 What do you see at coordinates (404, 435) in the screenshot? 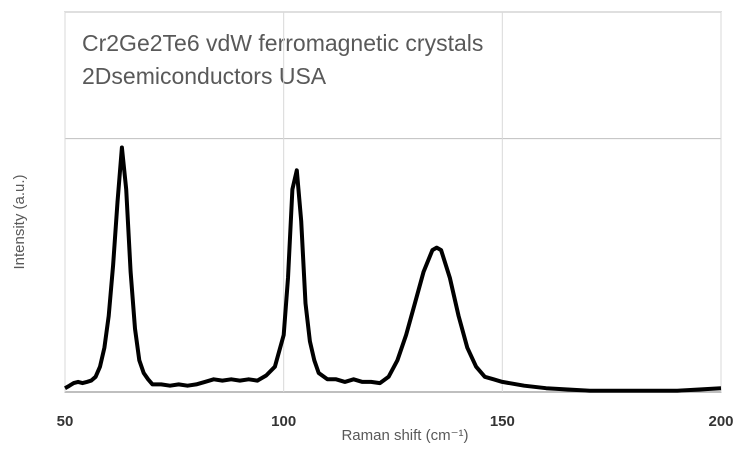
I see `x-axis-label: Raman shift (cm⁻¹)` at bounding box center [404, 435].